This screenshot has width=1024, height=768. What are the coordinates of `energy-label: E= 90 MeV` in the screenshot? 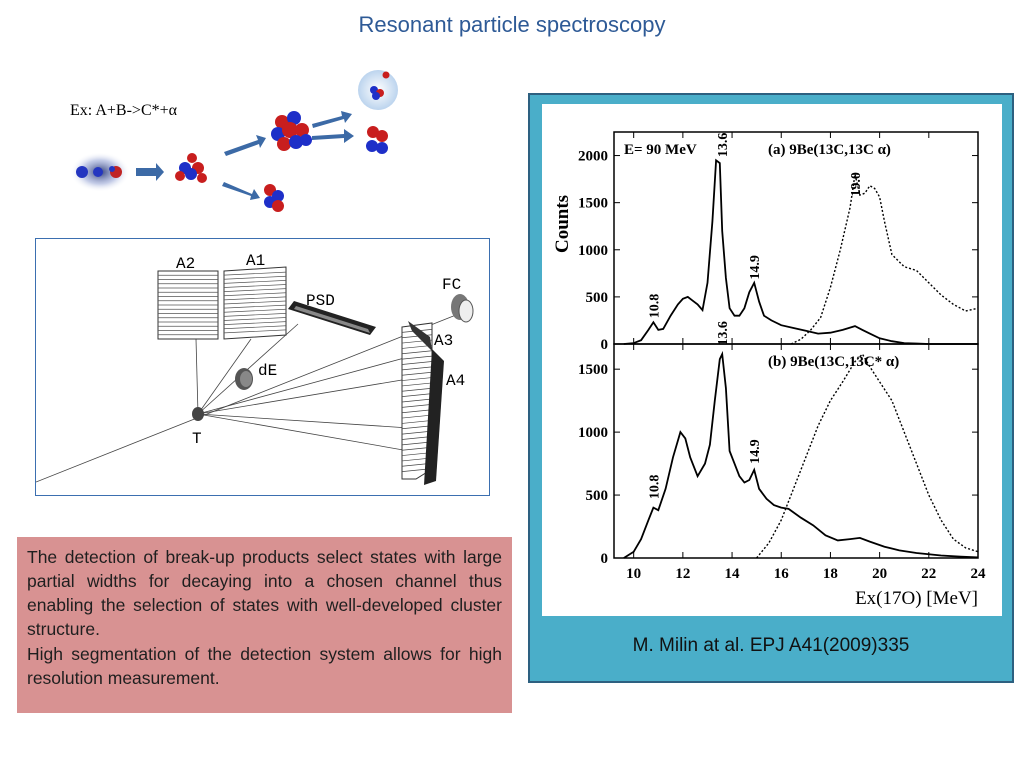 It's located at (660, 150).